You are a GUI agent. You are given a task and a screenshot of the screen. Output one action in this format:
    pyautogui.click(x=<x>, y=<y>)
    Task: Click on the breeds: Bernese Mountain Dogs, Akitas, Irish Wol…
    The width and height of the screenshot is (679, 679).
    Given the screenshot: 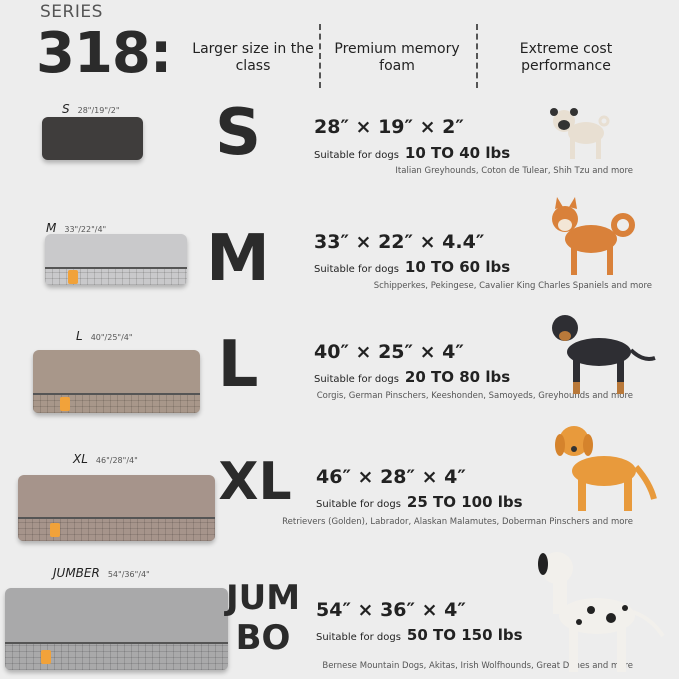 What is the action you would take?
    pyautogui.click(x=477, y=666)
    